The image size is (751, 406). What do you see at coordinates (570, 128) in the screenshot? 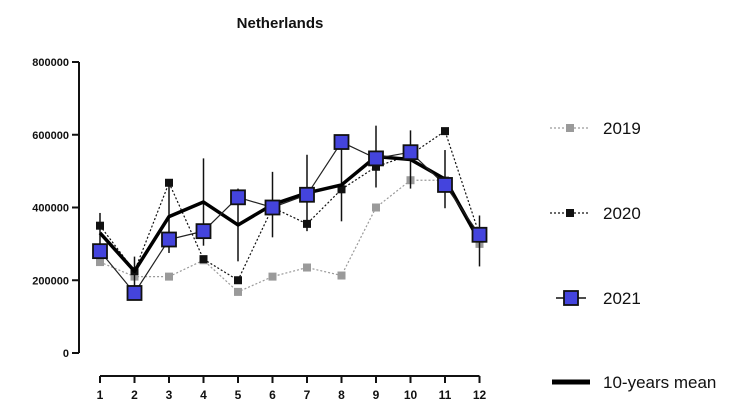
I see `legend-2019-swatch-marker` at bounding box center [570, 128].